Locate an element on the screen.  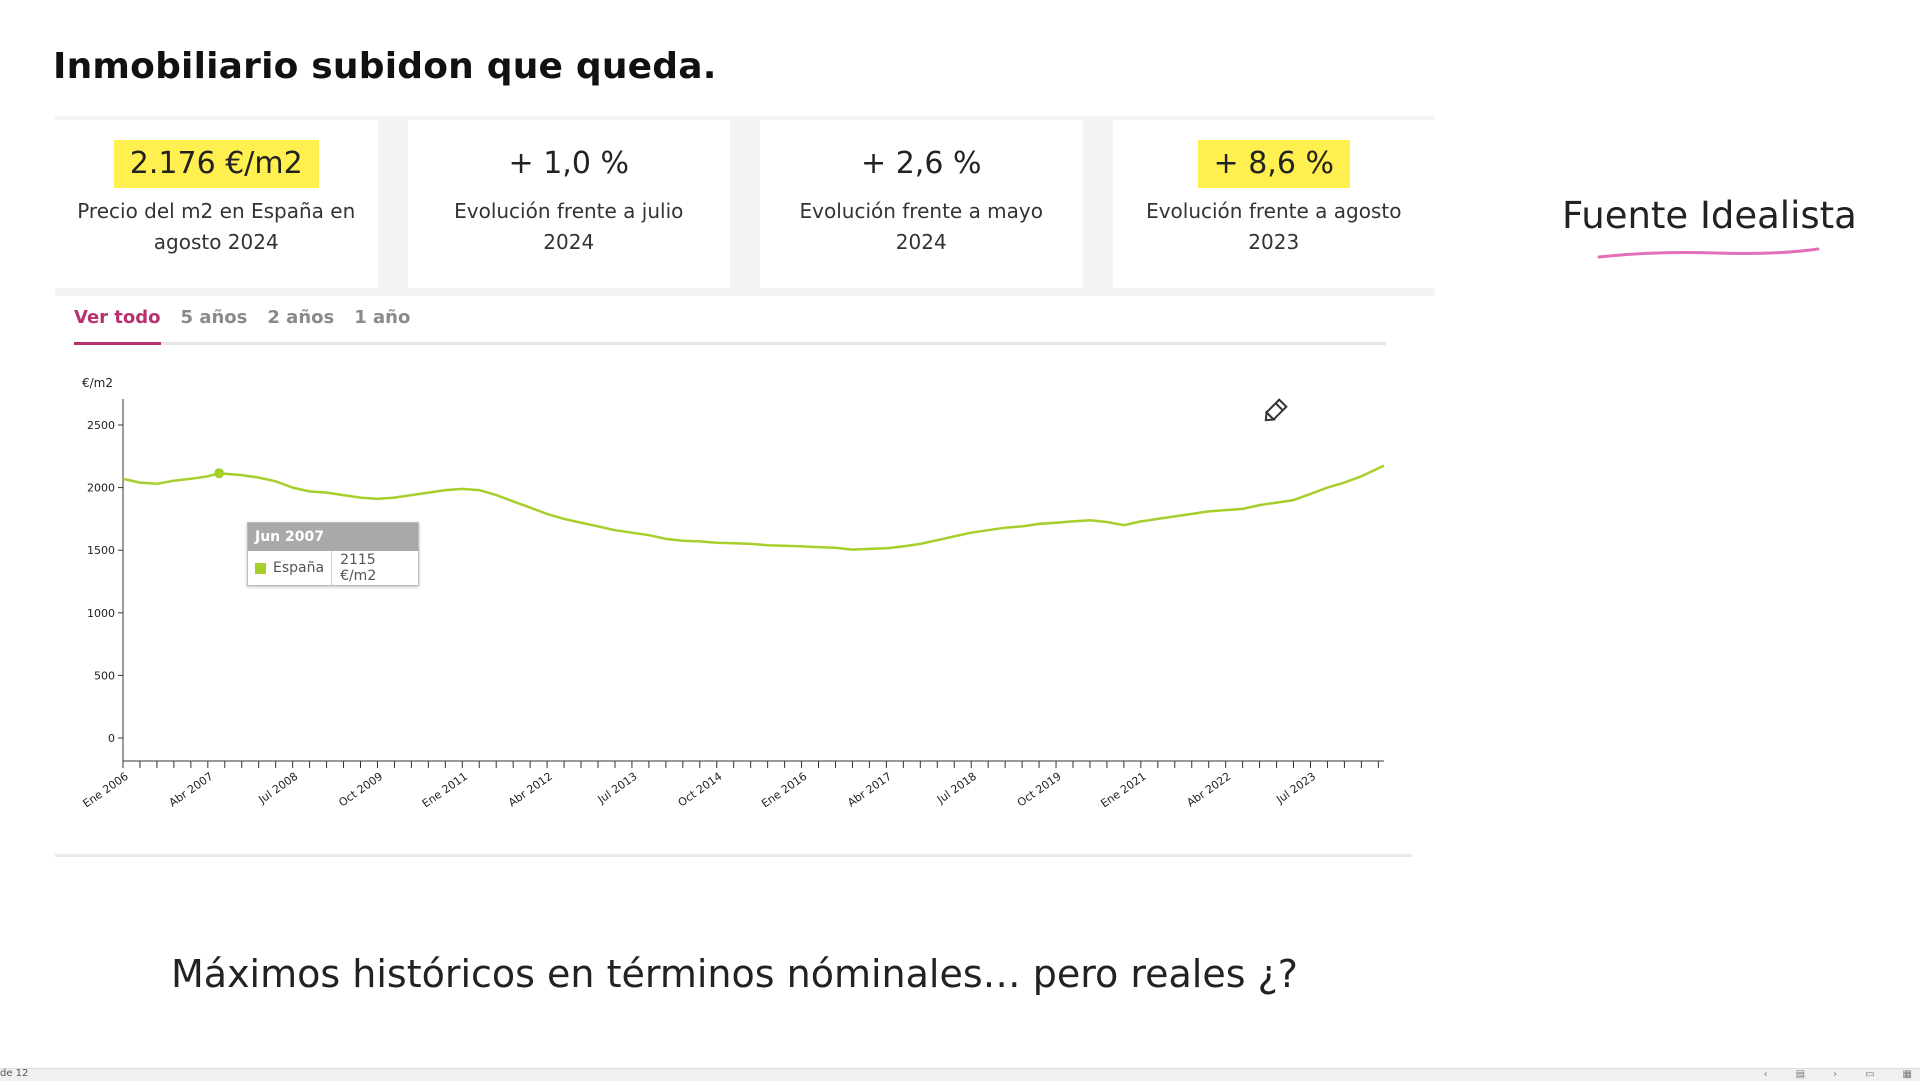
stat-value: 2.176 €/m2 is located at coordinates (216, 164).